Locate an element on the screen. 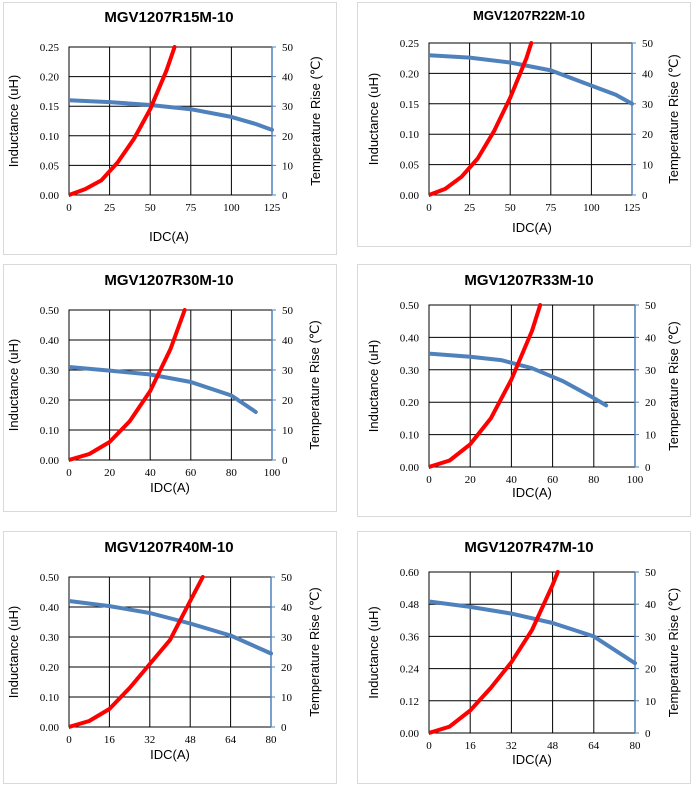 Image resolution: width=695 pixels, height=786 pixels. x-tick-label: 60 is located at coordinates (553, 480).